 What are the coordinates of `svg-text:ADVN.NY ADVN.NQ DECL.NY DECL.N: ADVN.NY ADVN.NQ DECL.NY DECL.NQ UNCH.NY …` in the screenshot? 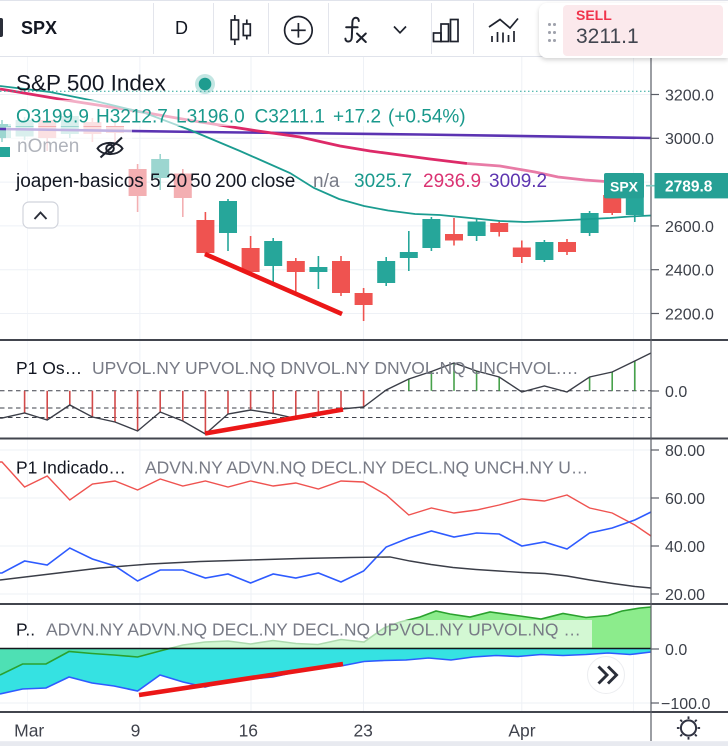 It's located at (366, 468).